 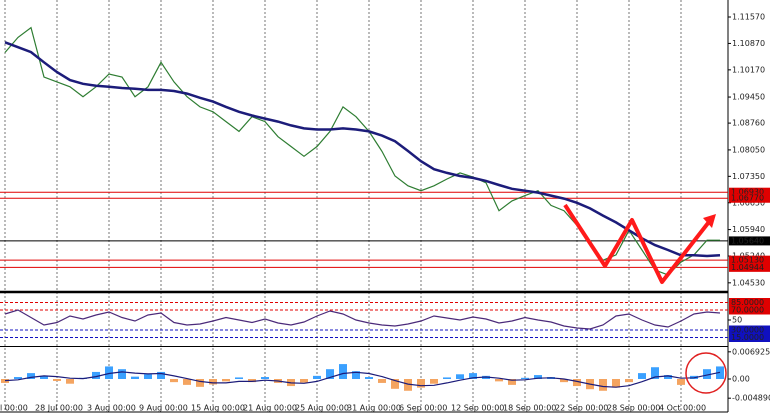 I want to click on level-label: 1.05640, so click(x=747, y=240).